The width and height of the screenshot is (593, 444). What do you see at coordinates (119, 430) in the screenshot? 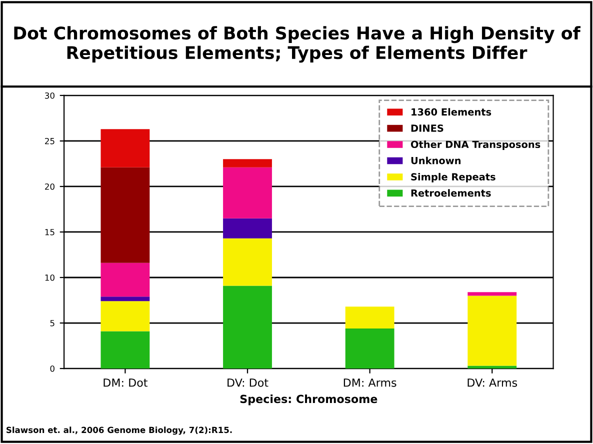
I see `text: Slawson et. al., 2006 Genome Biology, 7(2):R15.` at bounding box center [119, 430].